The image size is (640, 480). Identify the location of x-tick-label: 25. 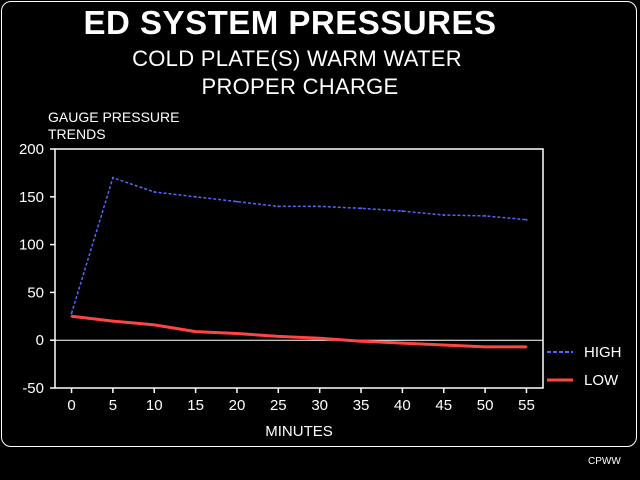
(278, 405).